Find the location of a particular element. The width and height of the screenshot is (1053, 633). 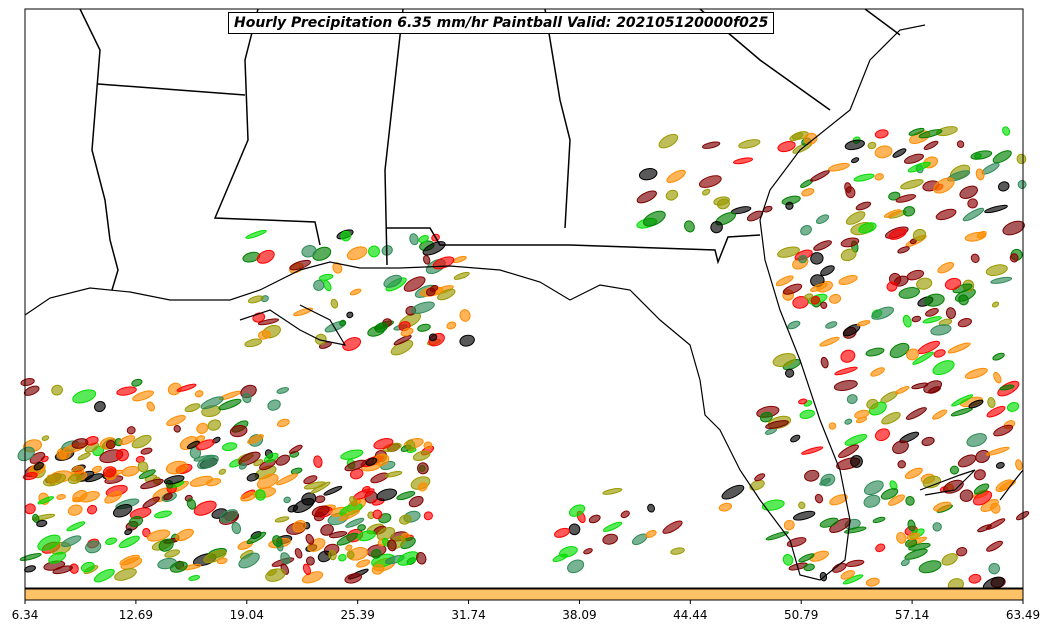

border-ar-la is located at coordinates (171, 89).